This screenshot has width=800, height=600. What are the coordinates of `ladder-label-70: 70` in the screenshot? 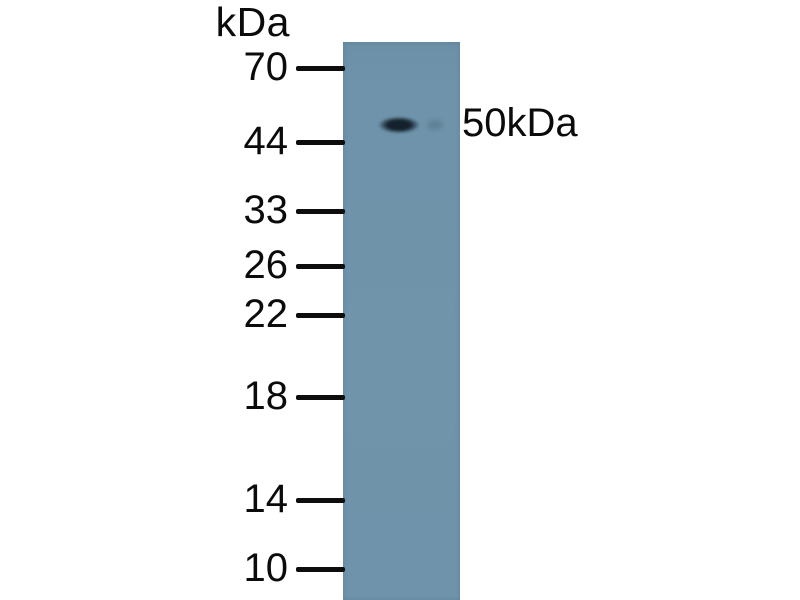 It's located at (266, 67).